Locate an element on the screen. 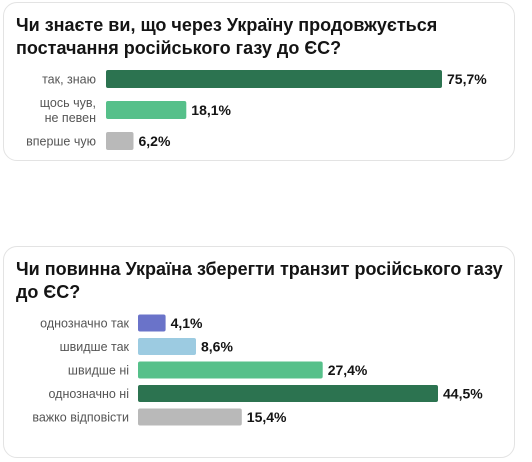 The width and height of the screenshot is (532, 462). data-label: 27,4% is located at coordinates (348, 370).